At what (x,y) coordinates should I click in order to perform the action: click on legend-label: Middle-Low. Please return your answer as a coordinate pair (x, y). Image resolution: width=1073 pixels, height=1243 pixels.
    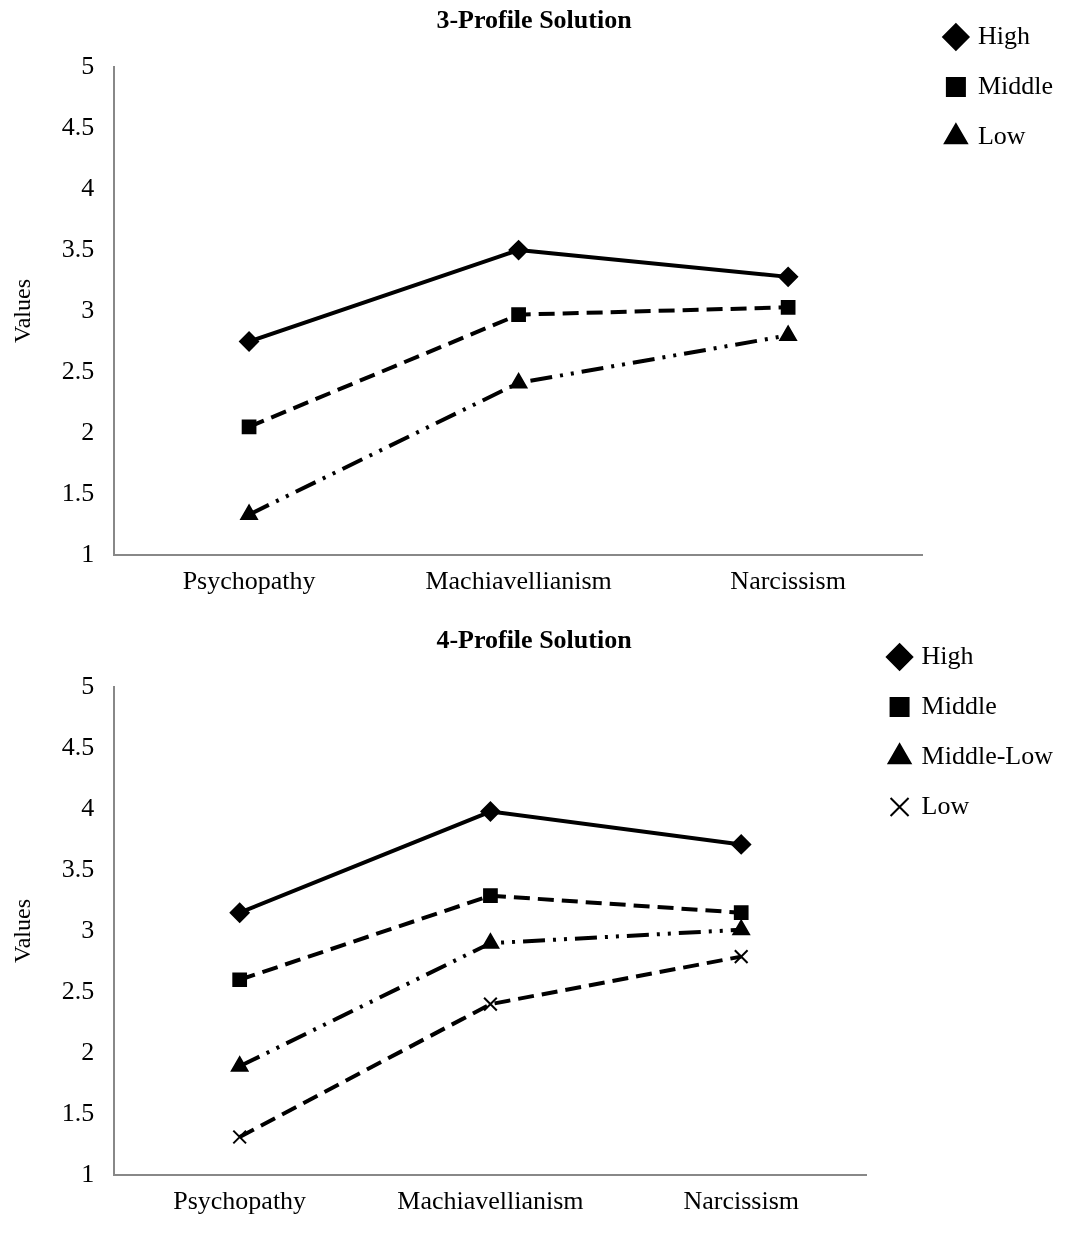
    Looking at the image, I should click on (987, 755).